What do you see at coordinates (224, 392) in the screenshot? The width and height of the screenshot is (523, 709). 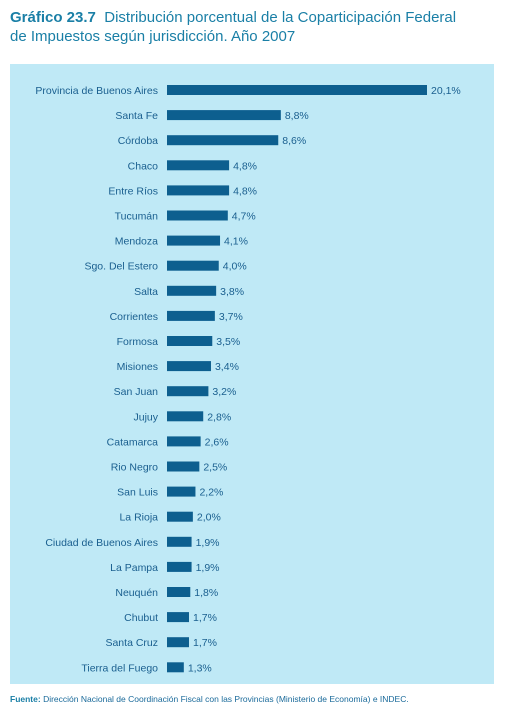 I see `value-label: 3,2%` at bounding box center [224, 392].